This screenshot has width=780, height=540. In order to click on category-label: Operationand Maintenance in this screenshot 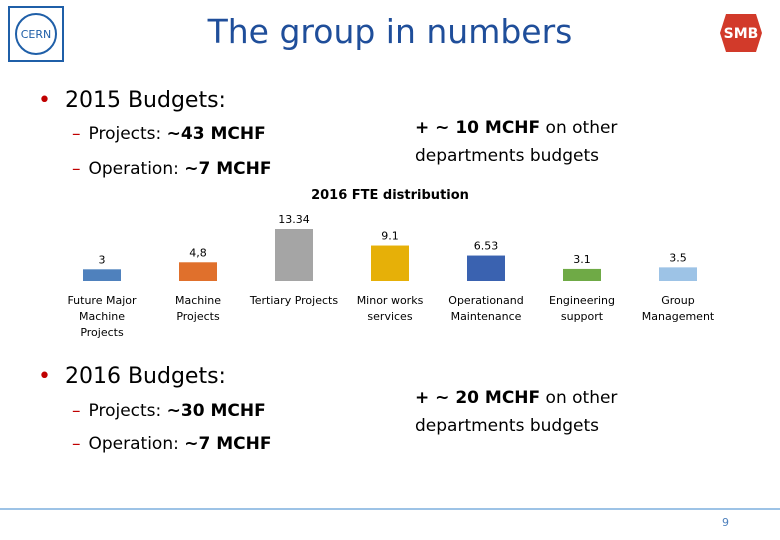, I will do `click(486, 308)`.